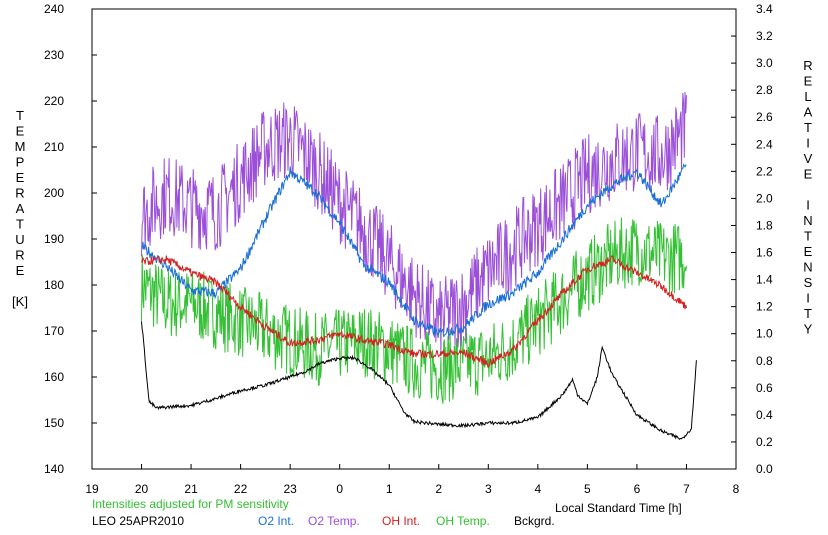 The height and width of the screenshot is (535, 828). What do you see at coordinates (534, 521) in the screenshot?
I see `legend-entry: Bckgrd.` at bounding box center [534, 521].